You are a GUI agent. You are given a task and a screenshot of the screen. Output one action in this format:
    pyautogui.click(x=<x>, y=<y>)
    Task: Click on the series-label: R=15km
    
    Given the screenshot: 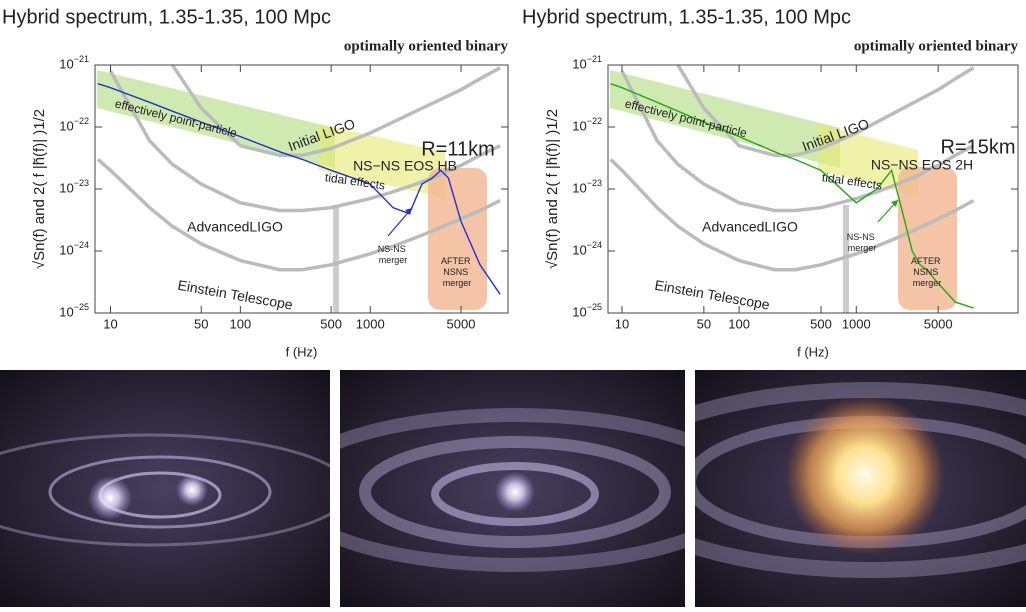 What is the action you would take?
    pyautogui.click(x=977, y=147)
    